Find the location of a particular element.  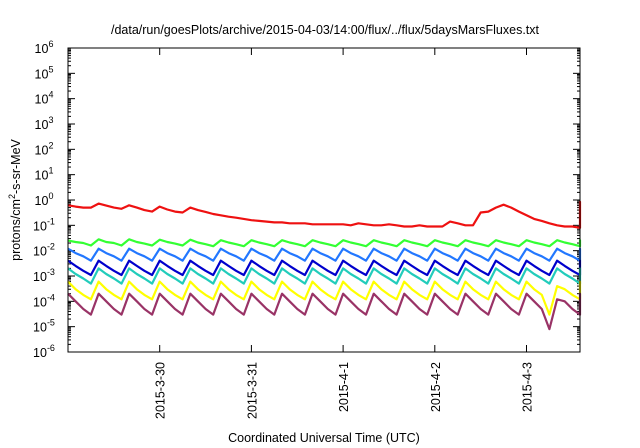

y-tick-label: 10⁻⁶ is located at coordinates (44, 351).